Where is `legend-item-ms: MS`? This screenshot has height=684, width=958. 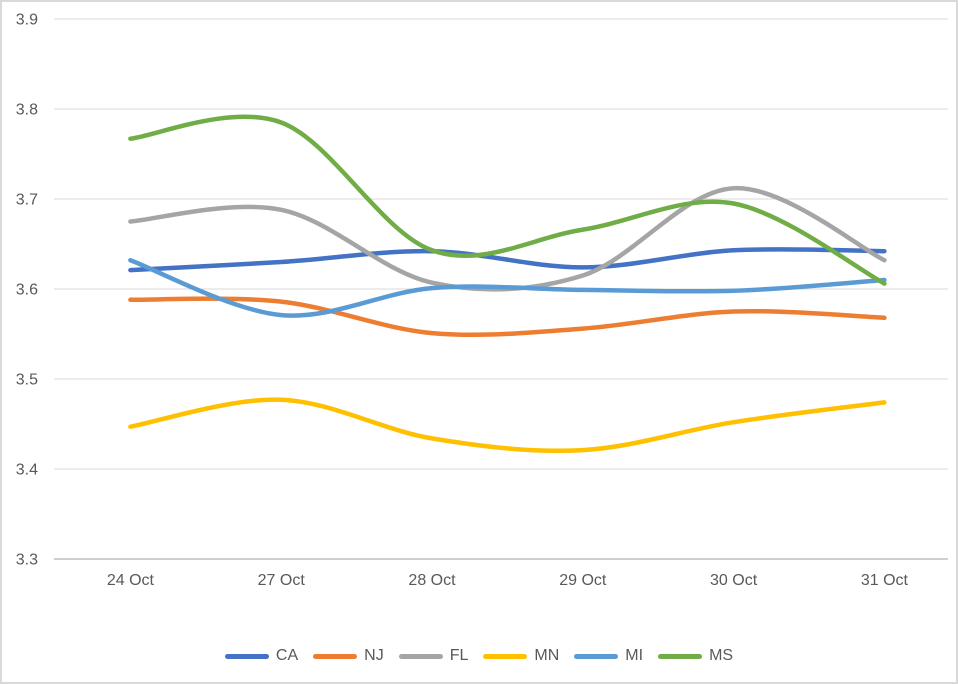
legend-item-ms: MS is located at coordinates (695, 656).